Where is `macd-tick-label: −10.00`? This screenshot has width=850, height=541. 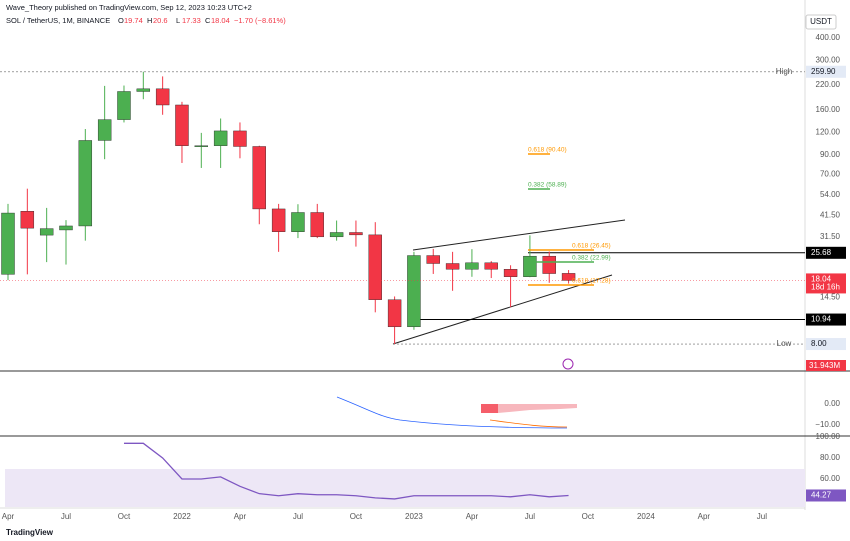 macd-tick-label: −10.00 is located at coordinates (827, 424).